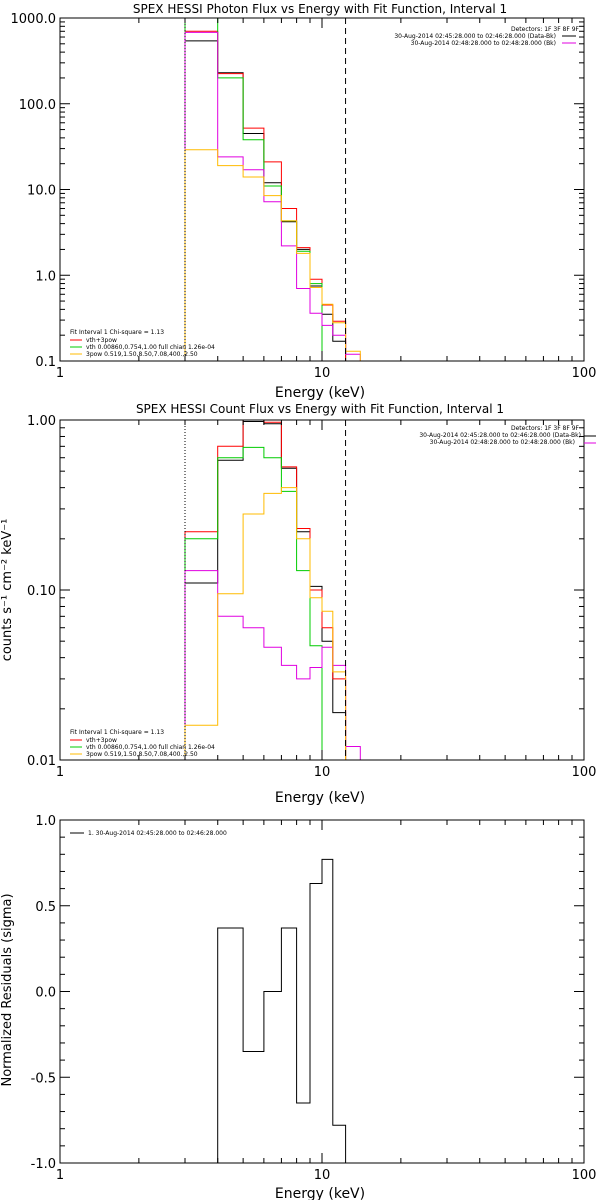  I want to click on photon-flux-detectors: Detectors: 1F 3F 8F 9F, so click(545, 29).